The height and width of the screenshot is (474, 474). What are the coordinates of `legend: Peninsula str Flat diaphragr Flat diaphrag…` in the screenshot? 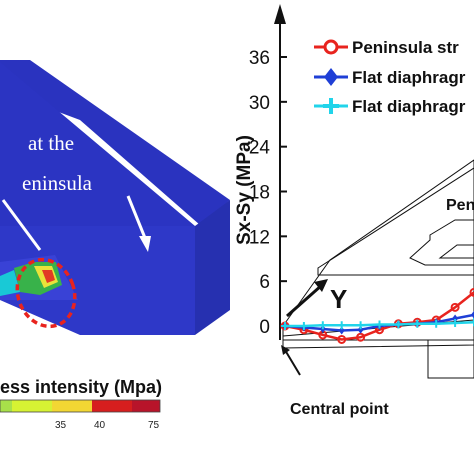 It's located at (390, 77).